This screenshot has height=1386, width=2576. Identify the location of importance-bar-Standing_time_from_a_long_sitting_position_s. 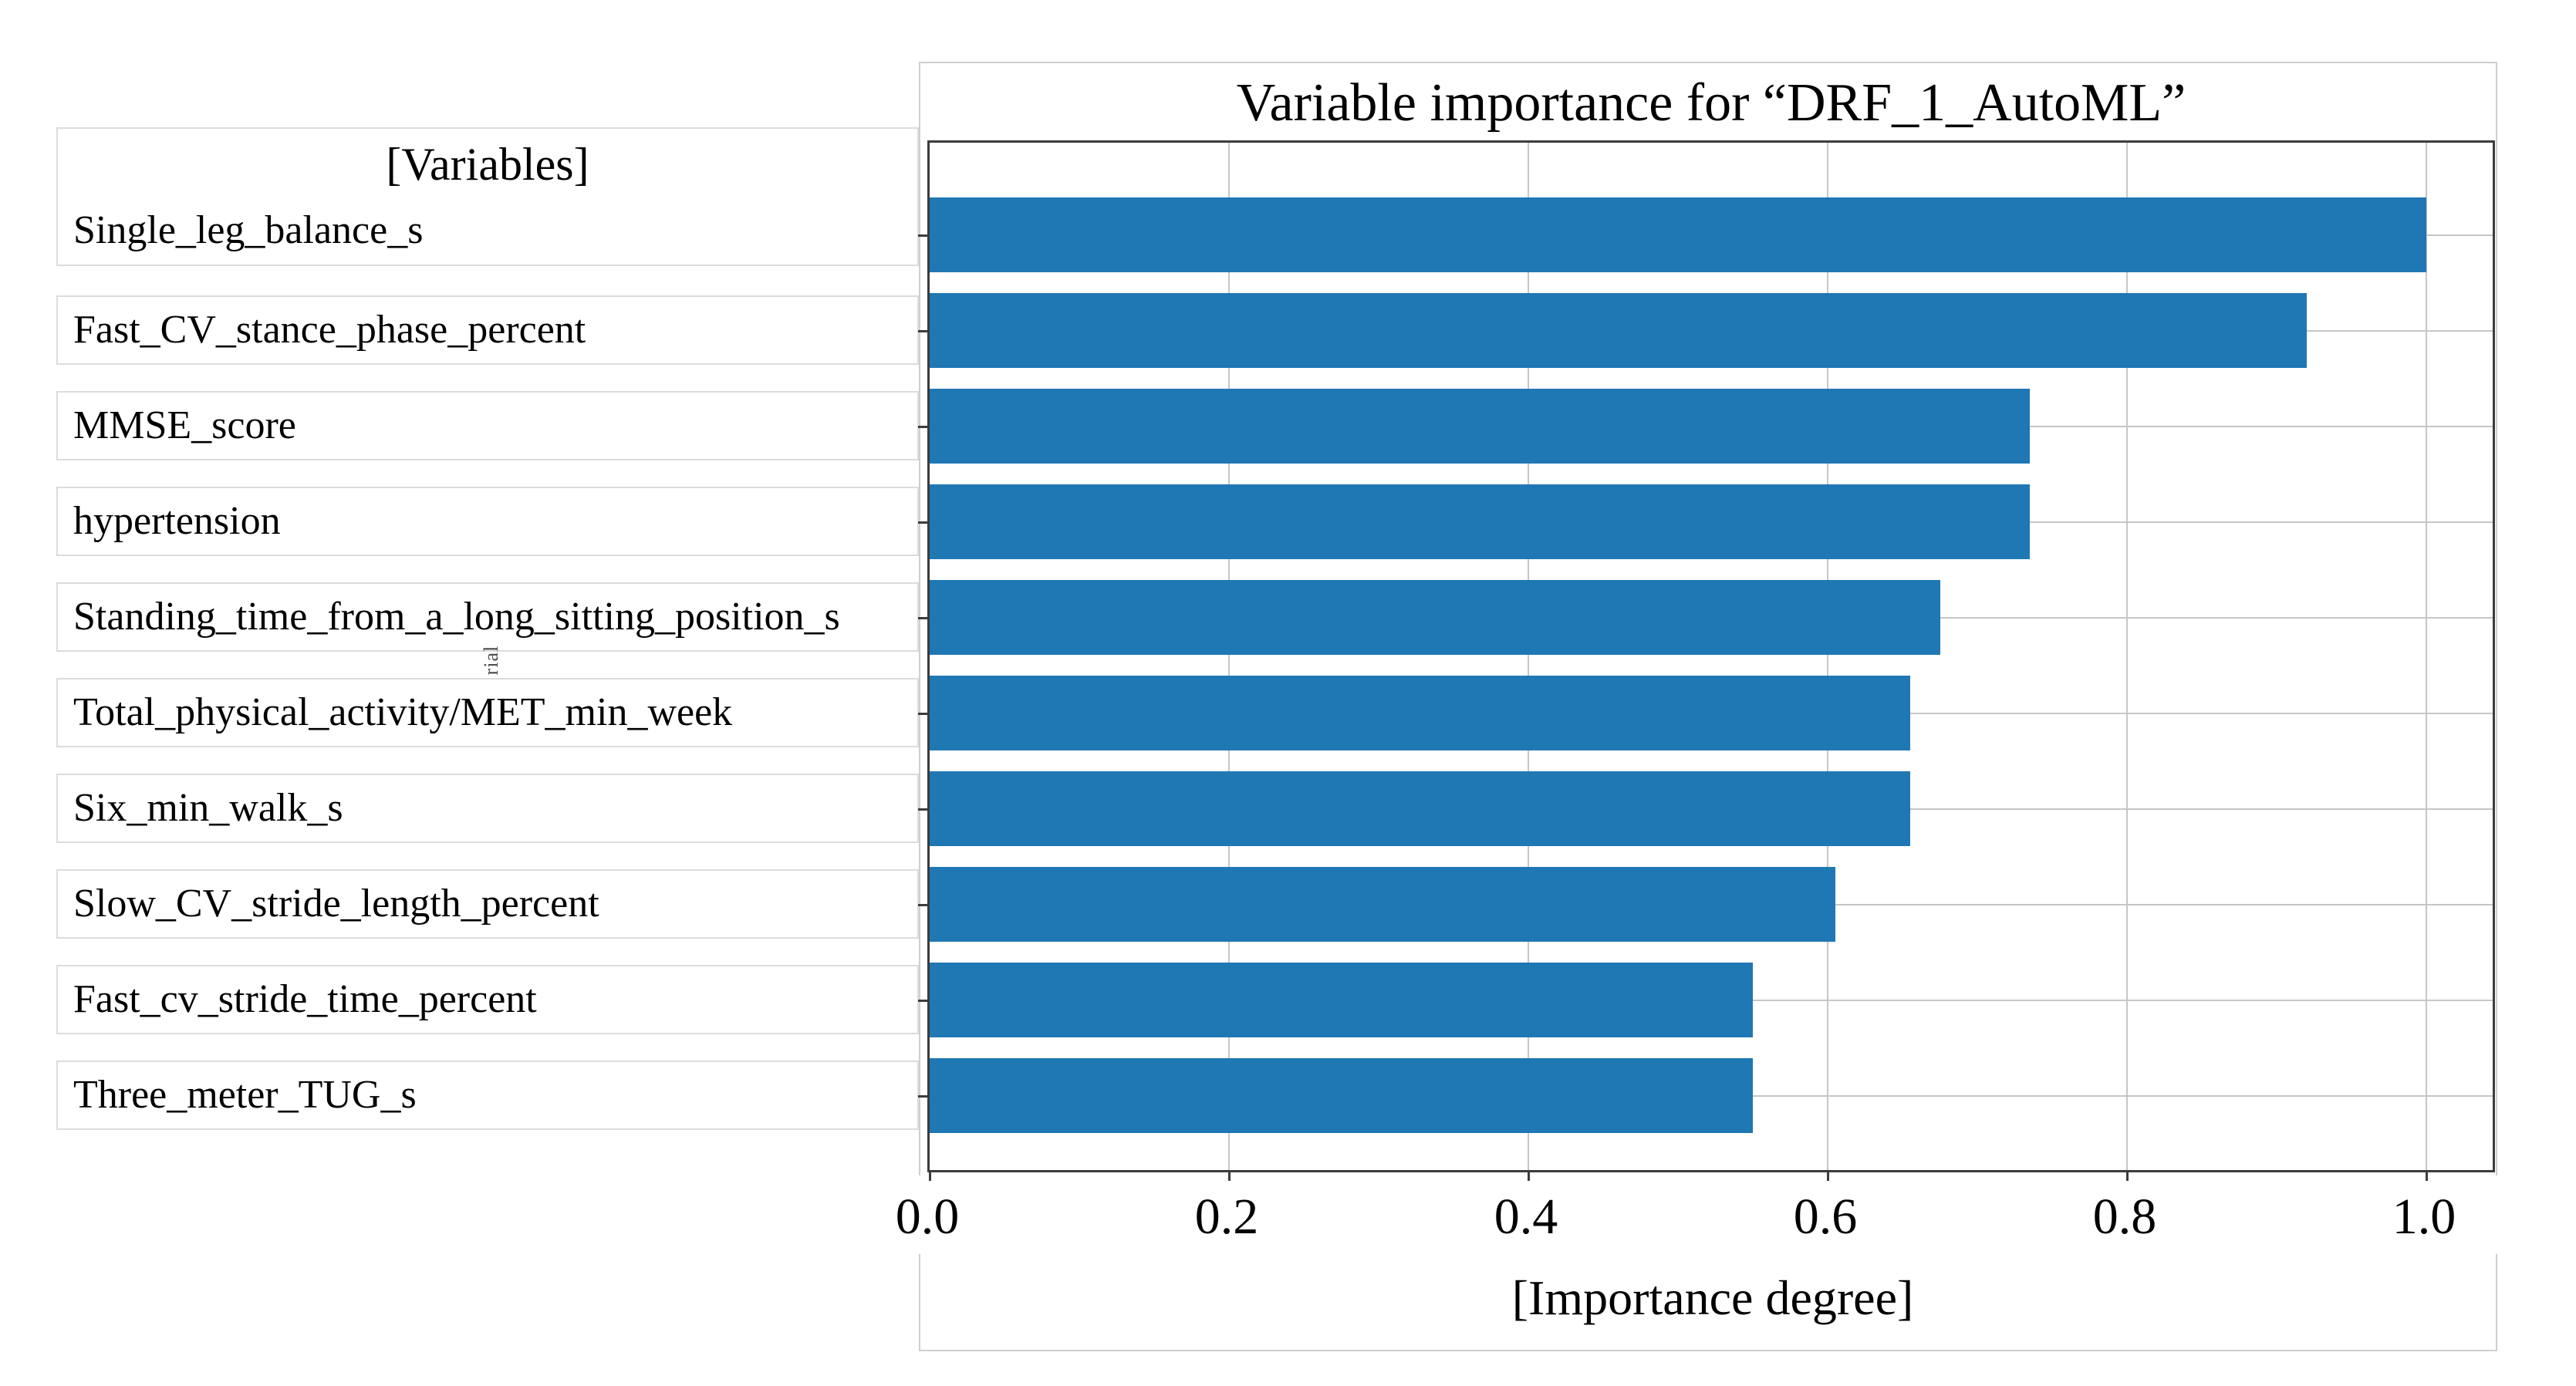
(1435, 617).